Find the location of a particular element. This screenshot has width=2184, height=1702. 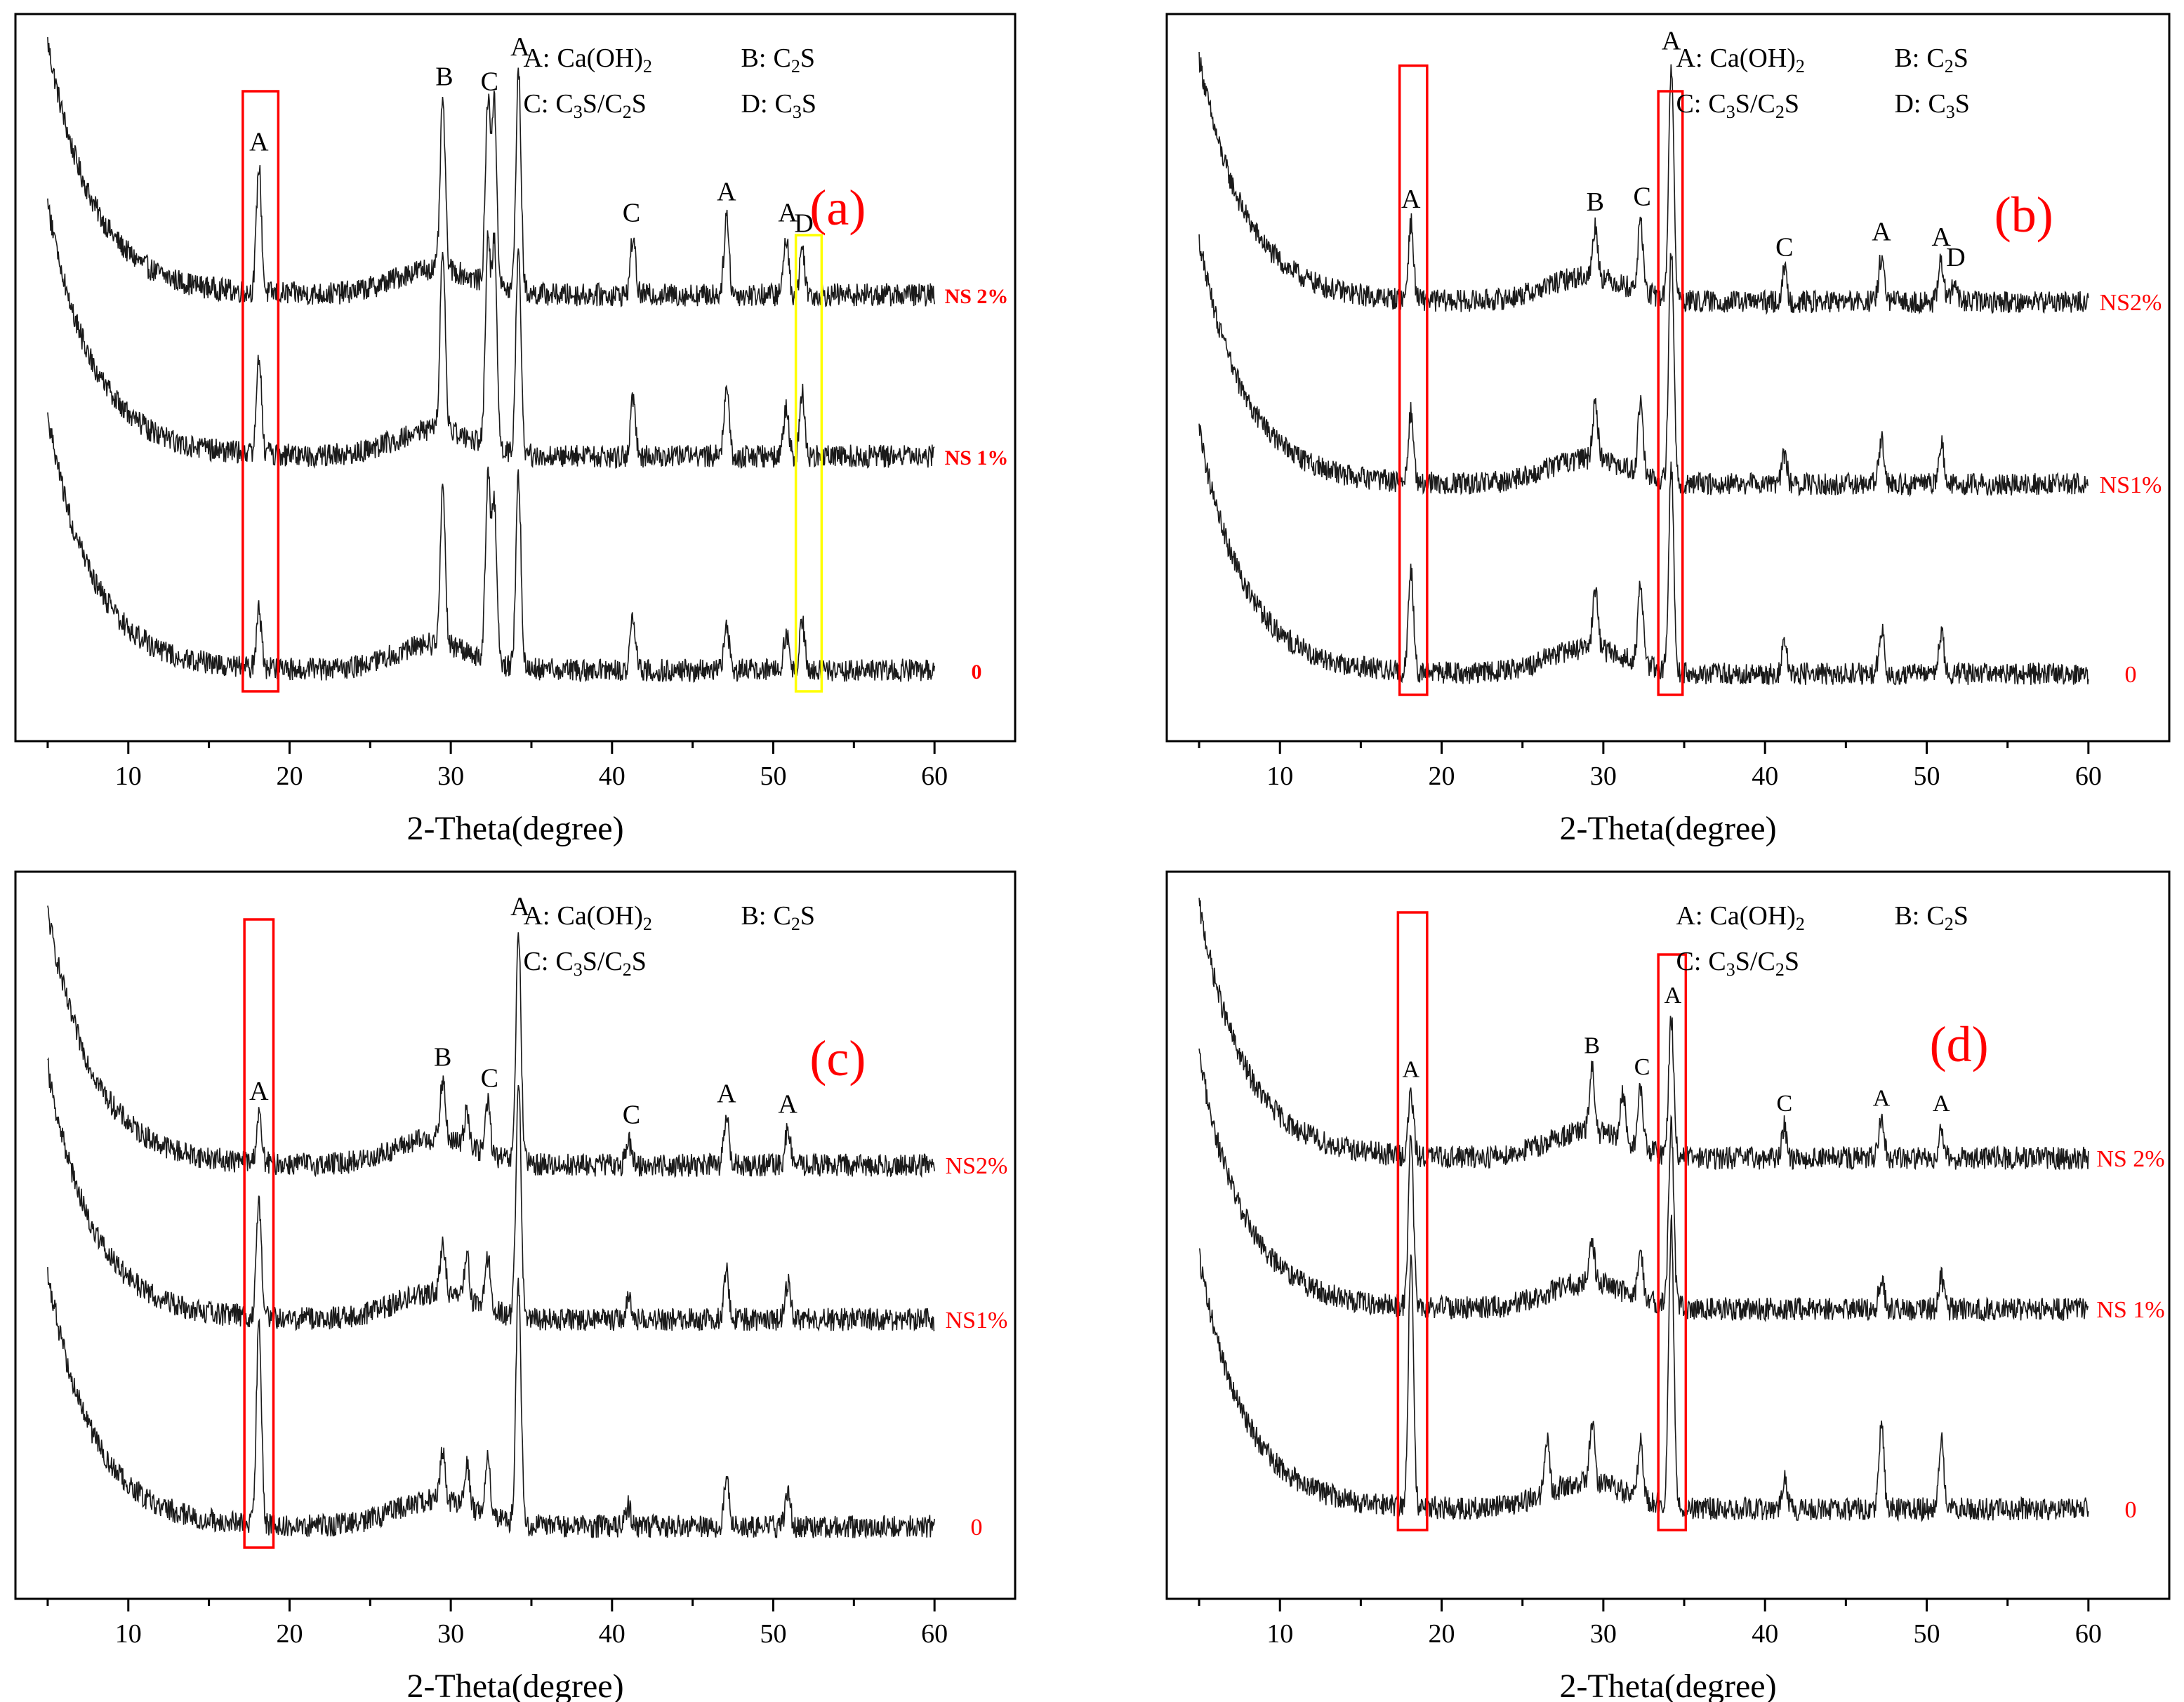

sample-label: NS 2% is located at coordinates (2130, 1159).